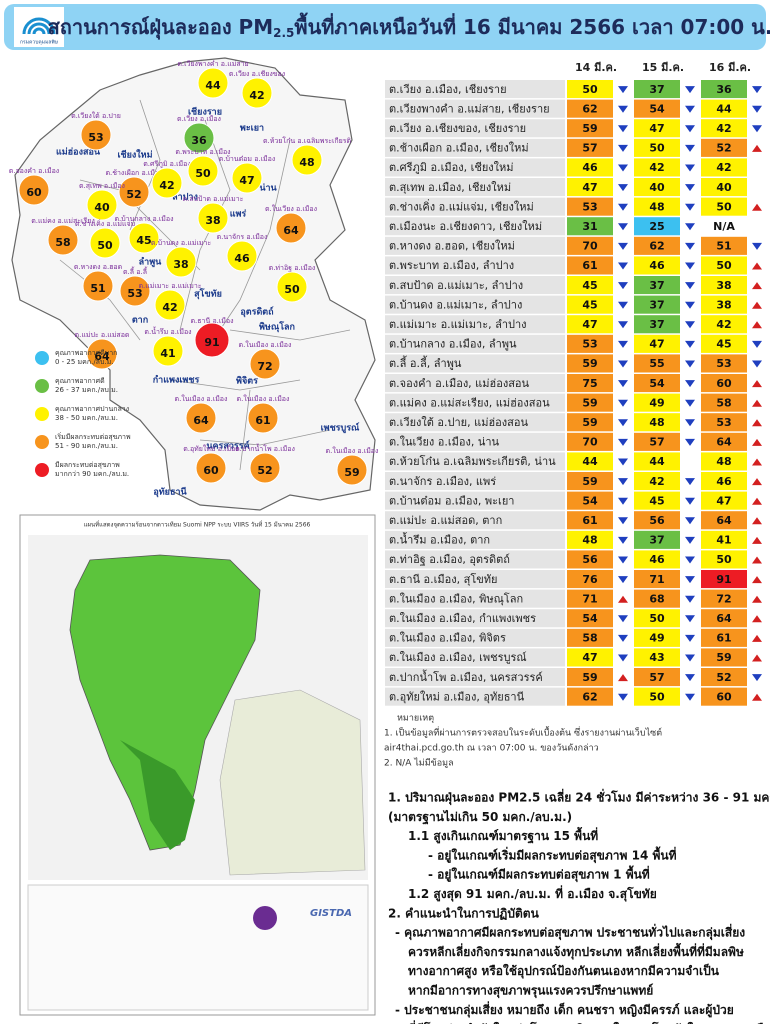 The height and width of the screenshot is (1028, 770). I want to click on station-name: ต.หางดง อ.ฮอด, เชียงใหม่, so click(452, 246).